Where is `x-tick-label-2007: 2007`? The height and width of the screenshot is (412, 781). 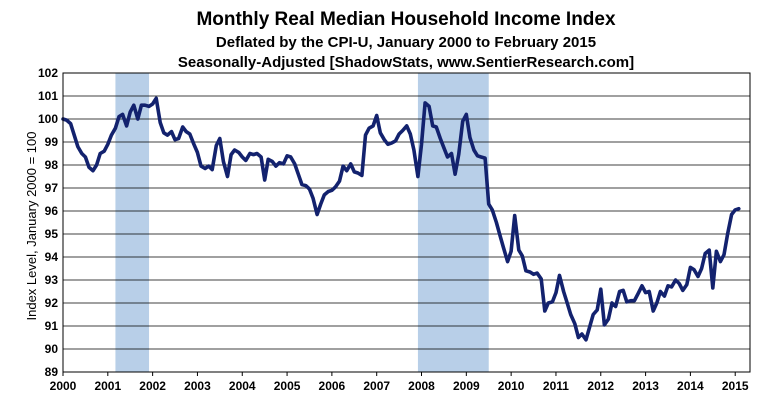
x-tick-label-2007: 2007 is located at coordinates (376, 386).